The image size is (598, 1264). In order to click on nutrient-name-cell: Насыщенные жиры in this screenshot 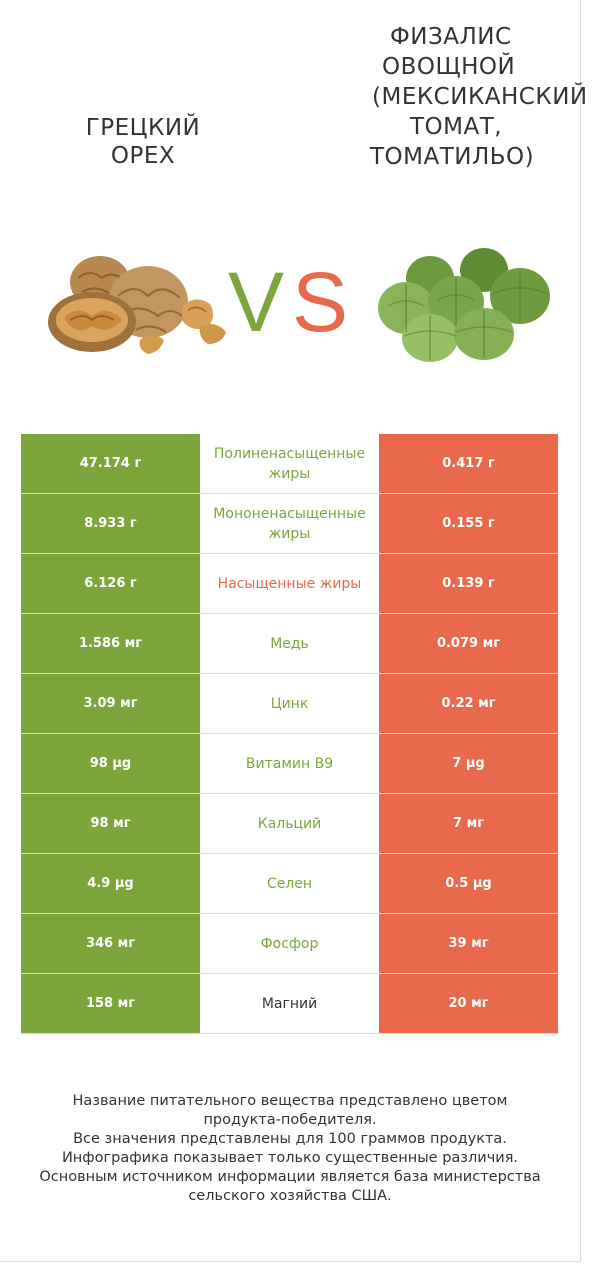, I will do `click(289, 583)`.